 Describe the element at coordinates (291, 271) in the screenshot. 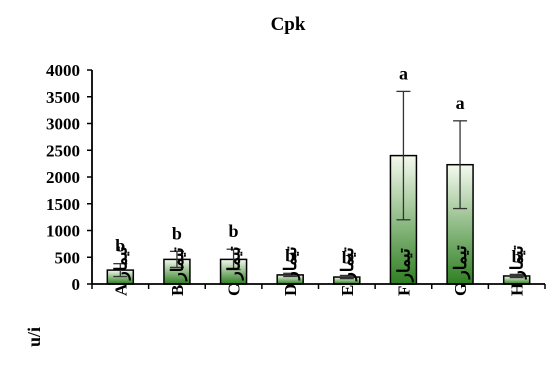

I see `category-label: تیمار D` at that location.